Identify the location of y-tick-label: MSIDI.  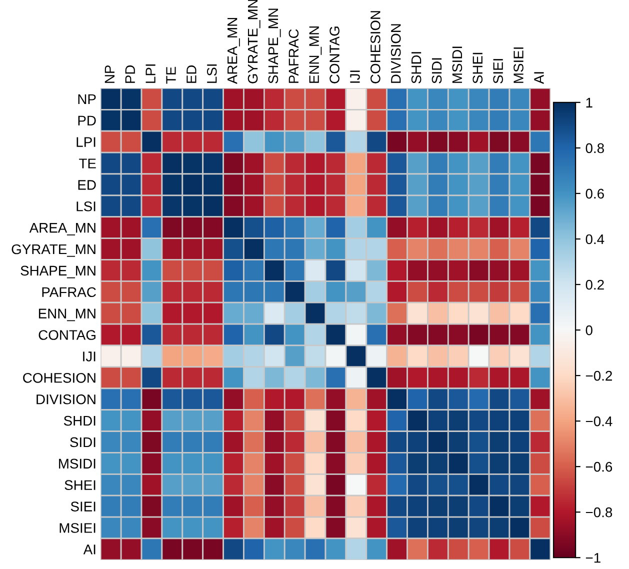
(77, 463).